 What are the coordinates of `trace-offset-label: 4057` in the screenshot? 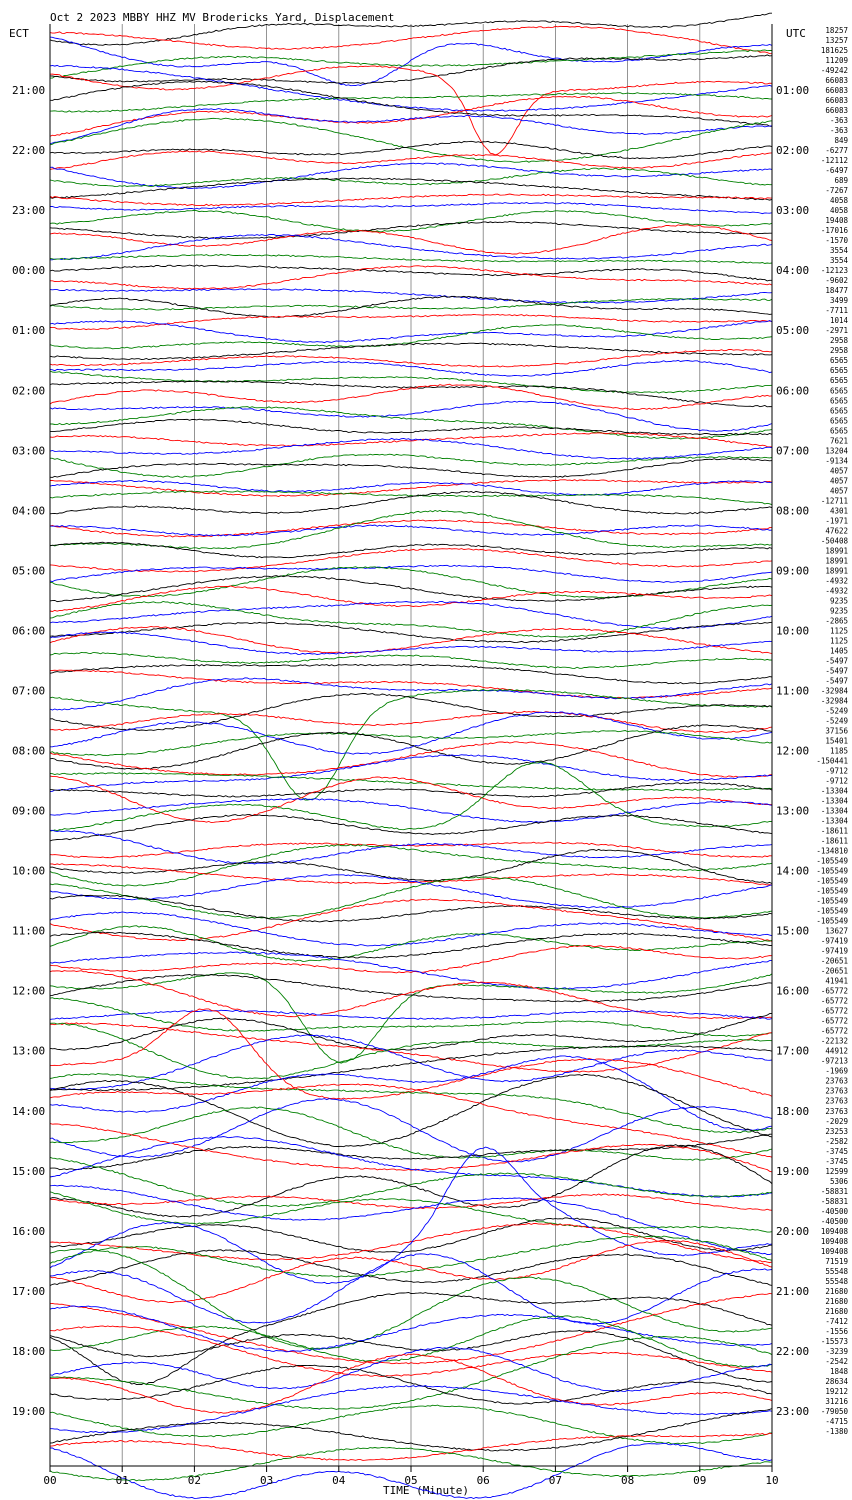 It's located at (839, 490).